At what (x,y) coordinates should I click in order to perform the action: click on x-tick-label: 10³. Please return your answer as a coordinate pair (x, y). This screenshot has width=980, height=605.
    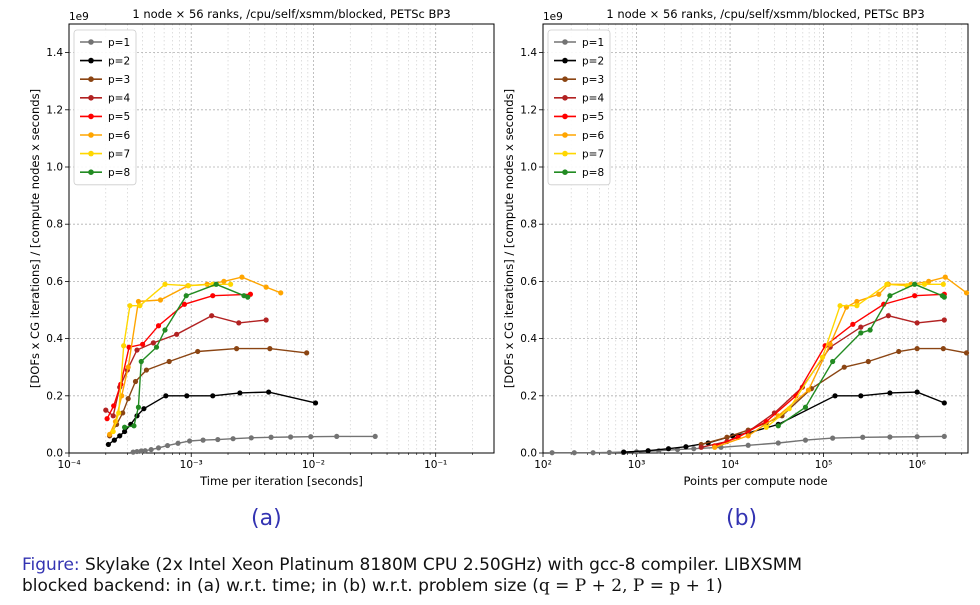
    Looking at the image, I should click on (637, 465).